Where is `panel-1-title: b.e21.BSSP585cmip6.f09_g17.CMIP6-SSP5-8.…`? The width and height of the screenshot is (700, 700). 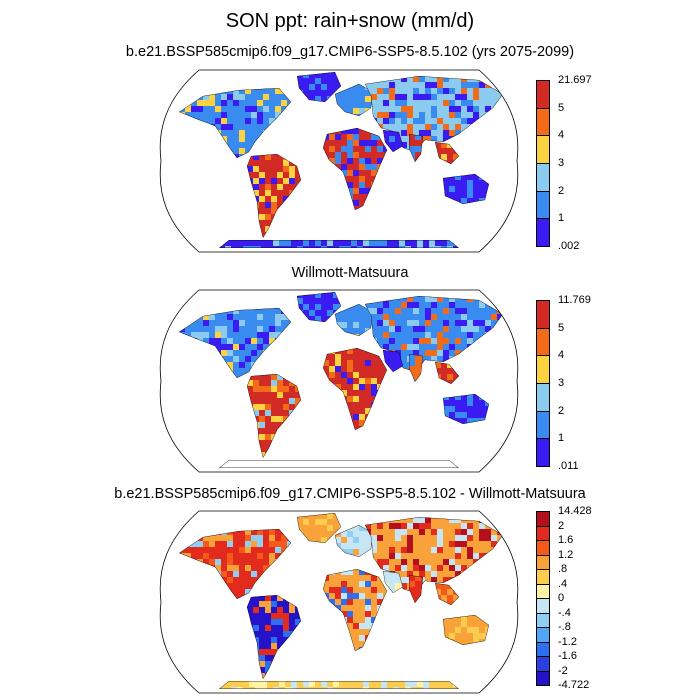 panel-1-title: b.e21.BSSP585cmip6.f09_g17.CMIP6-SSP5-8.… is located at coordinates (350, 52).